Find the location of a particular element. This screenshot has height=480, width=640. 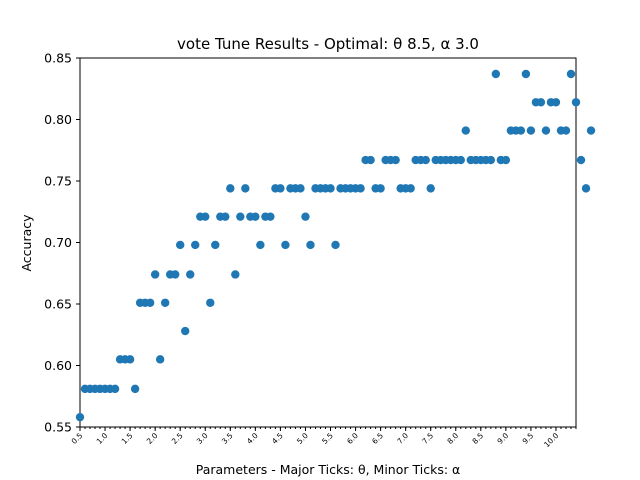

x-tick-label: 4.5 is located at coordinates (277, 438).